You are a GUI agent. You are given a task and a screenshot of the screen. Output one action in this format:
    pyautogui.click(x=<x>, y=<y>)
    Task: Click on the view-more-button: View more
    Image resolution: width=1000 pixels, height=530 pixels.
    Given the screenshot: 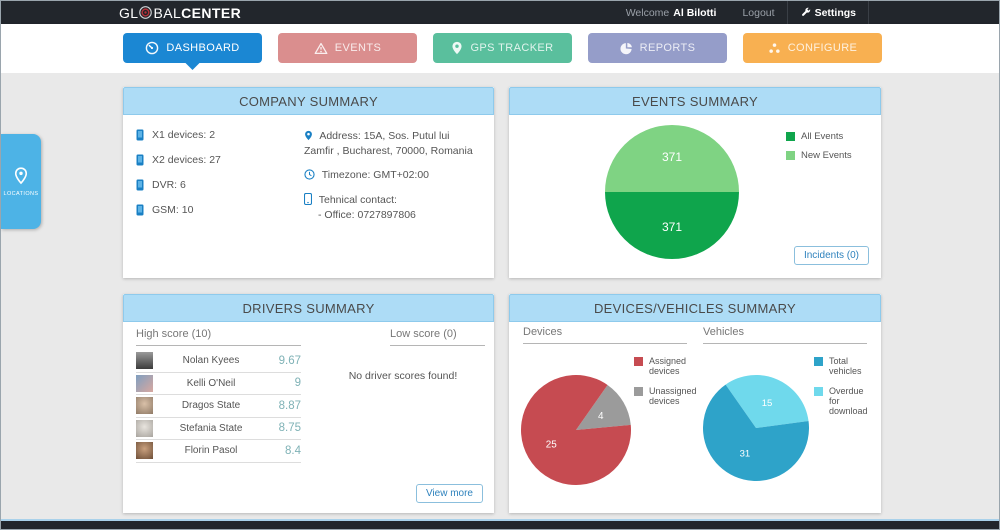 What is the action you would take?
    pyautogui.click(x=449, y=493)
    